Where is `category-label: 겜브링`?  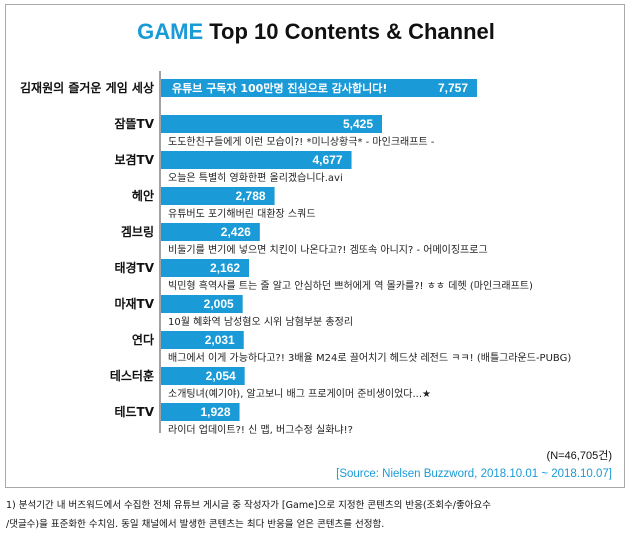
category-label: 겜브링 is located at coordinates (137, 231).